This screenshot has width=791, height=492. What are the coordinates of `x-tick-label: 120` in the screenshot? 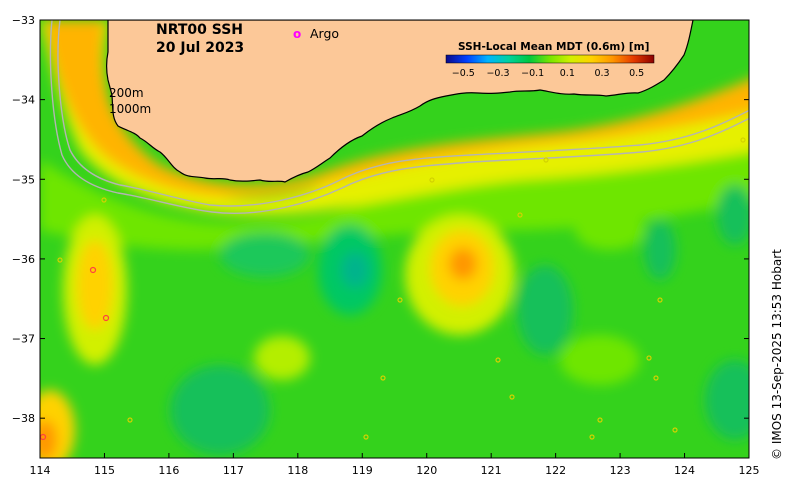 It's located at (426, 470).